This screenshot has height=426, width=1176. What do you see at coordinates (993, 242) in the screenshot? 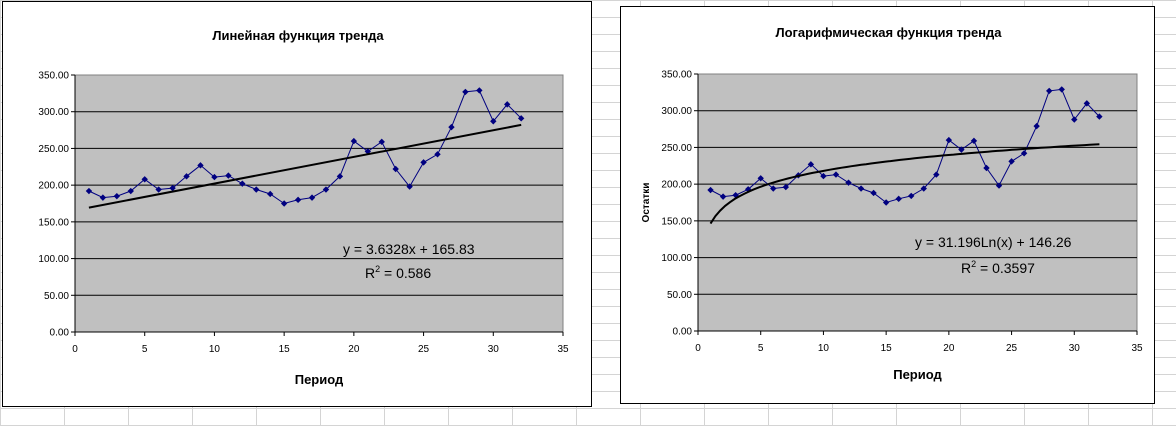
I see `trendline-equation: y = 31.196Ln(x) + 146.26` at bounding box center [993, 242].